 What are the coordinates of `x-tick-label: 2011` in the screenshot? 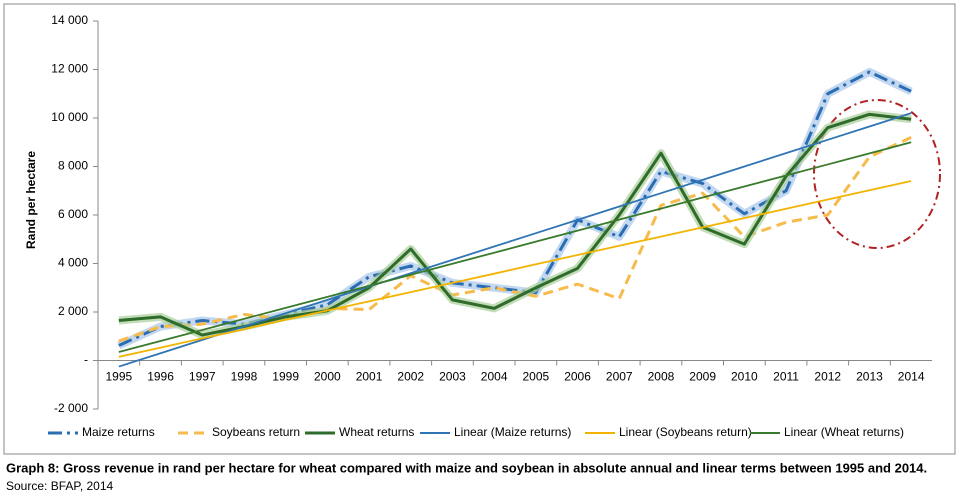 It's located at (786, 377).